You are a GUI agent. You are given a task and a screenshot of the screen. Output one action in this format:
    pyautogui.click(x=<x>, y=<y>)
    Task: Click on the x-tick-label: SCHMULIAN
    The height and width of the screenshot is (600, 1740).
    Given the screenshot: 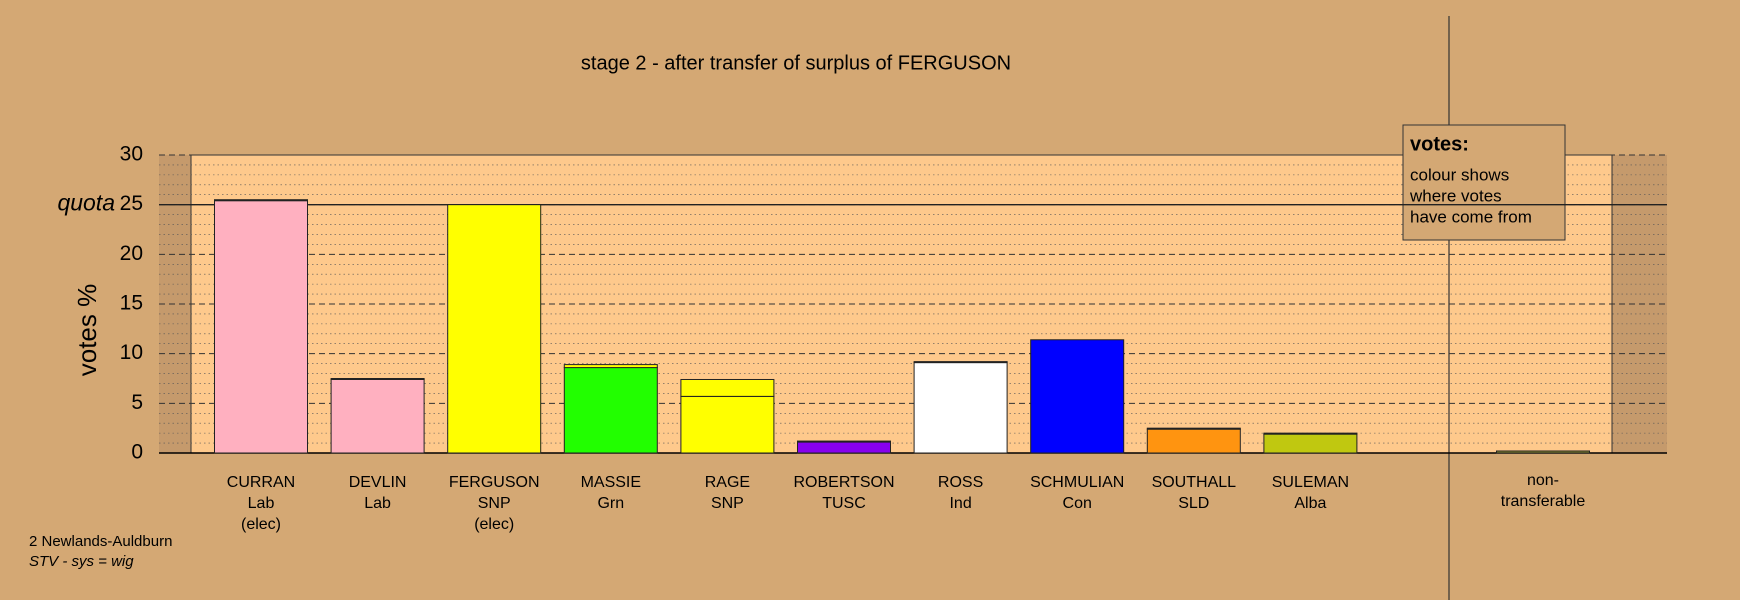 What is the action you would take?
    pyautogui.click(x=1077, y=482)
    